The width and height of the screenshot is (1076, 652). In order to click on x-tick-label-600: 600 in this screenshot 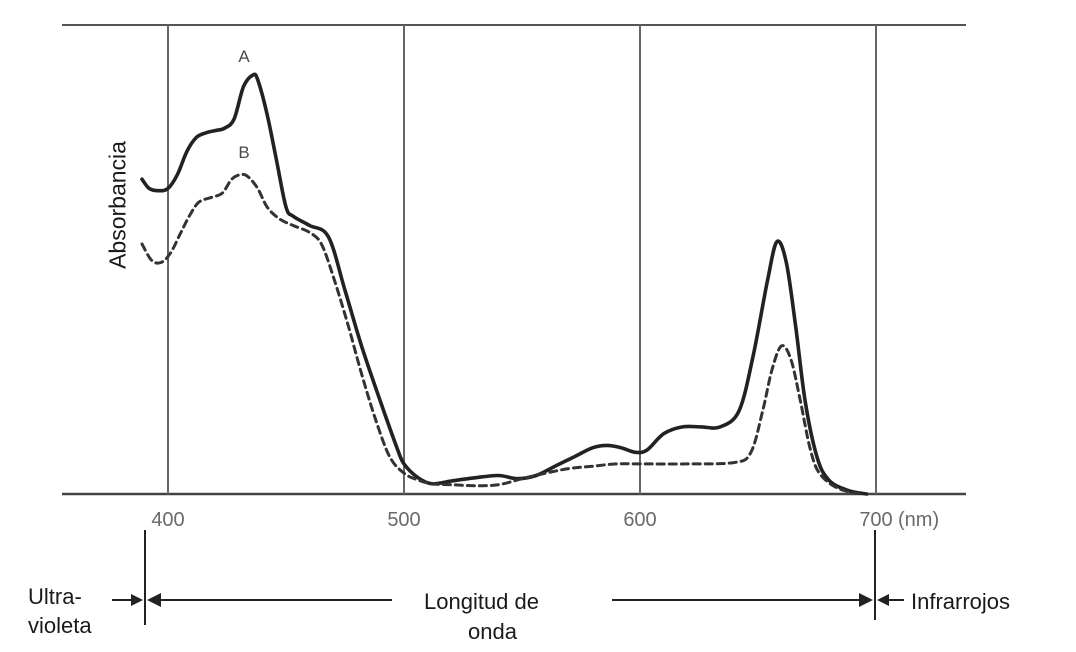, I will do `click(639, 520)`.